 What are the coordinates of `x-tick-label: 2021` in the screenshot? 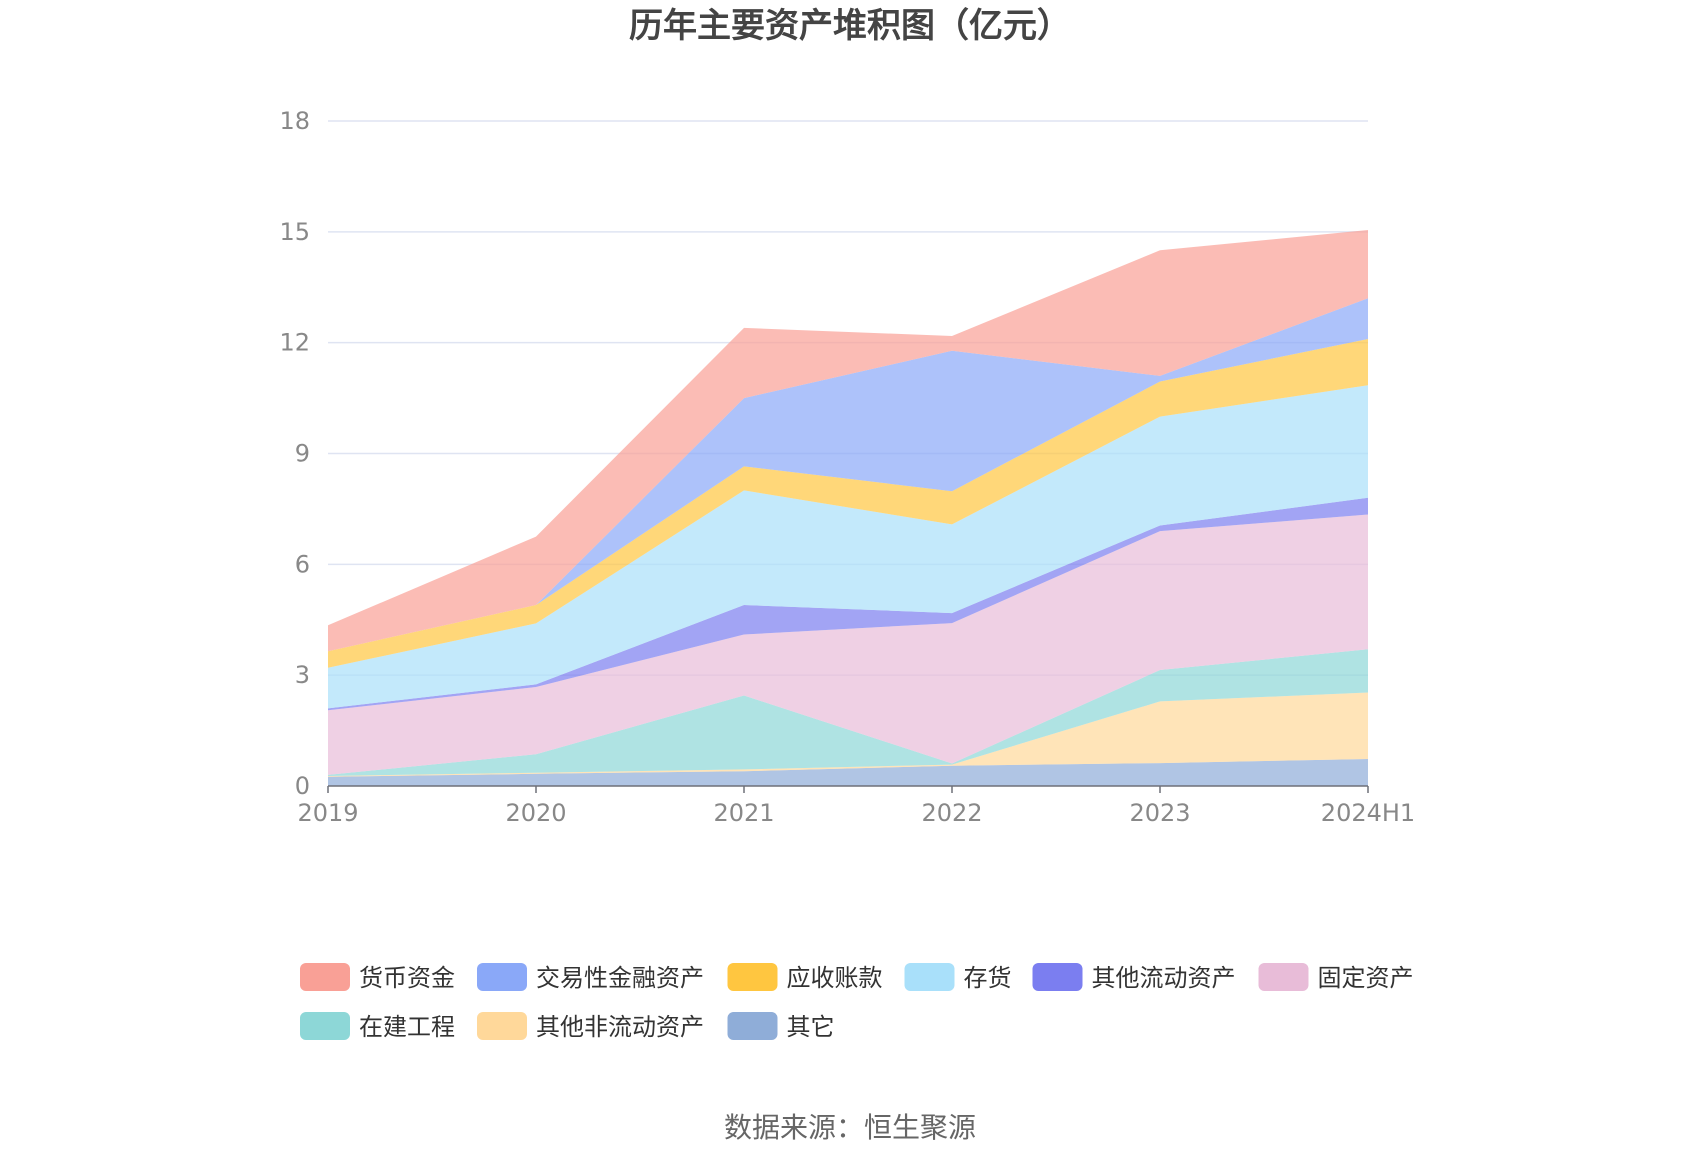 It's located at (743, 813).